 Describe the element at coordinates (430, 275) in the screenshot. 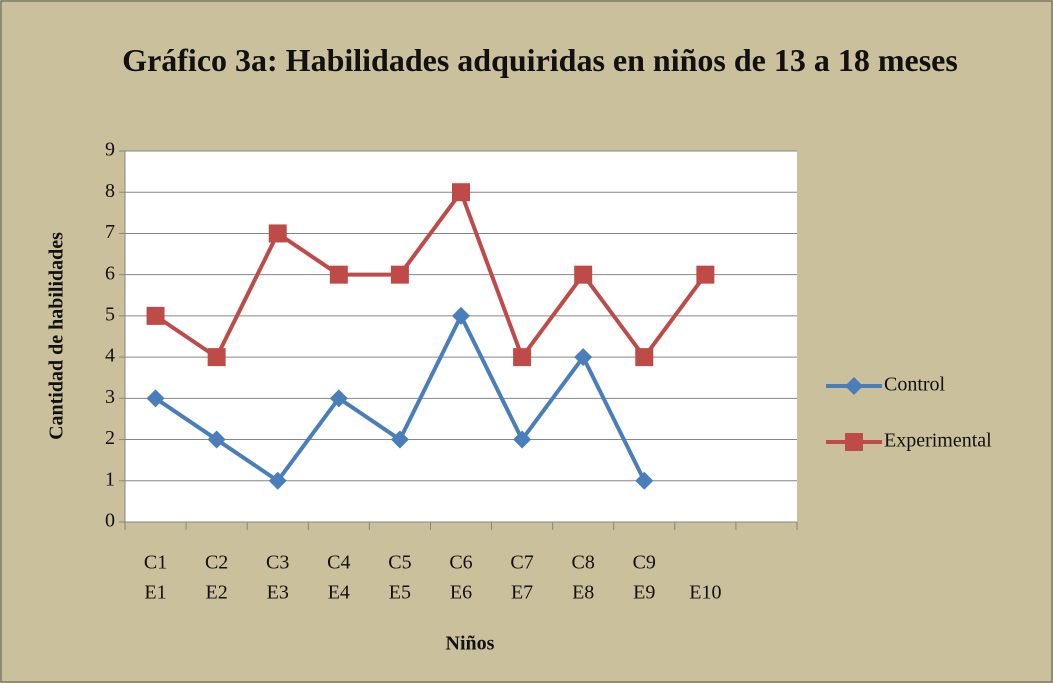

I see `series-line` at that location.